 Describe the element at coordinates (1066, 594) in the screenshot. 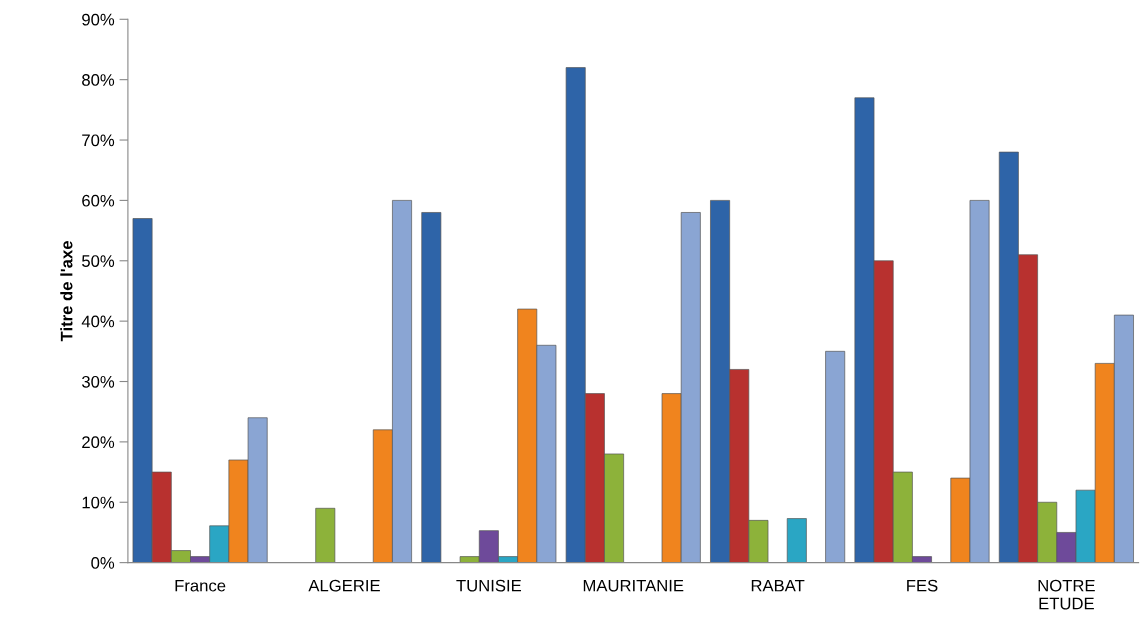

I see `x-tick-label: NOTRE ETUDE` at that location.